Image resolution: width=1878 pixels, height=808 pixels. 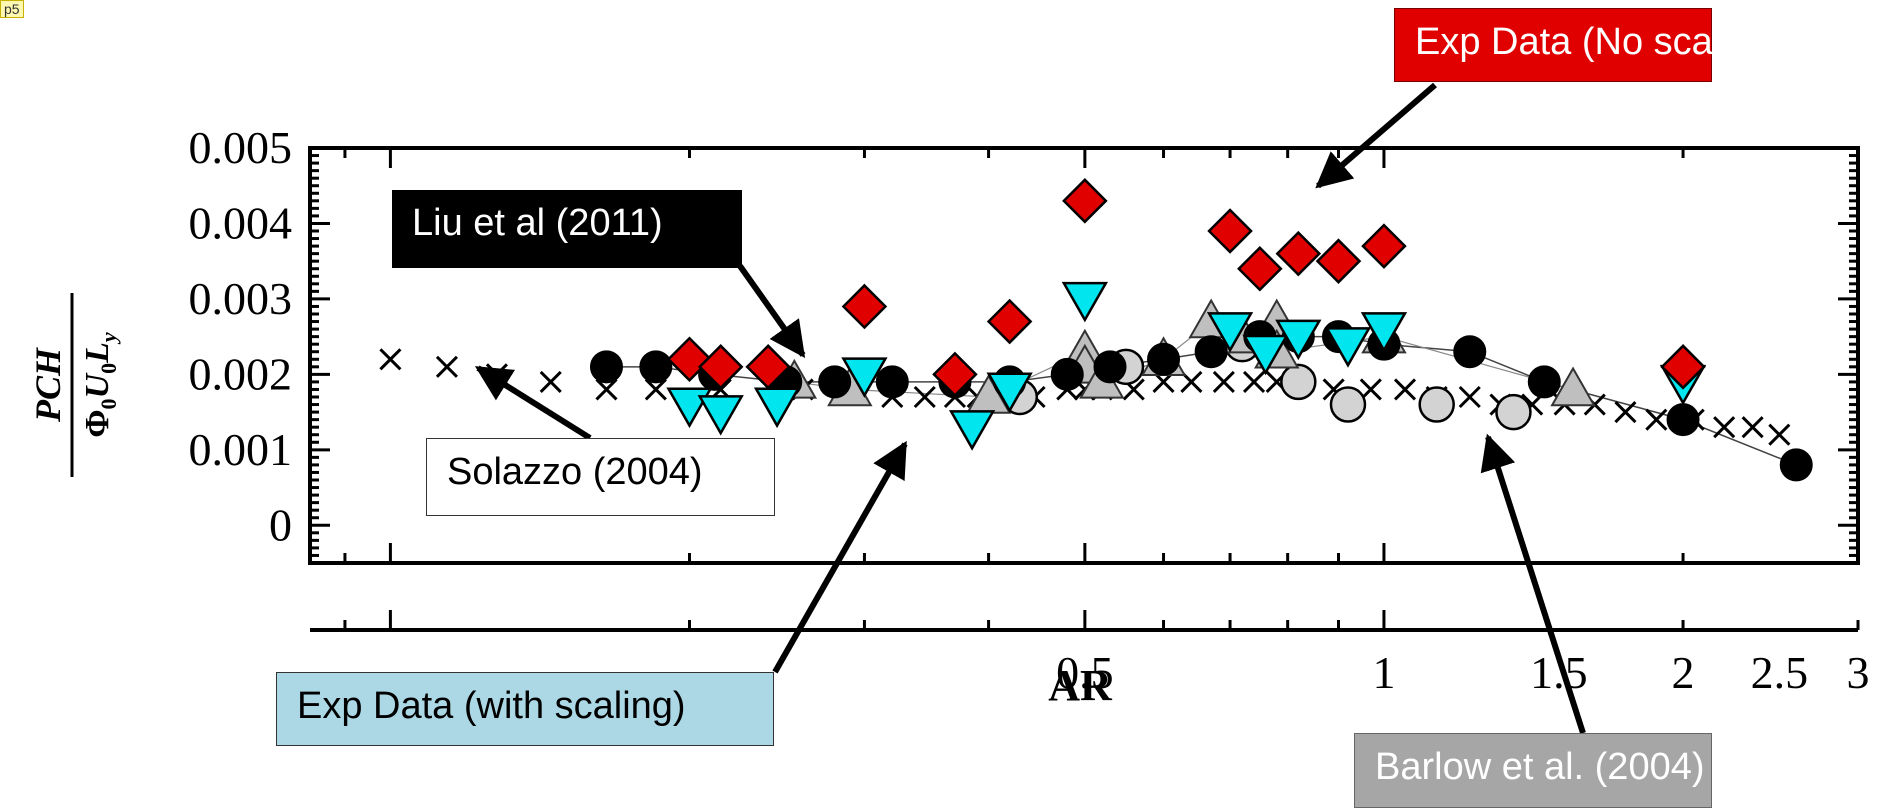 What do you see at coordinates (100, 385) in the screenshot?
I see `y-label-denominator: Φ0U0Ly` at bounding box center [100, 385].